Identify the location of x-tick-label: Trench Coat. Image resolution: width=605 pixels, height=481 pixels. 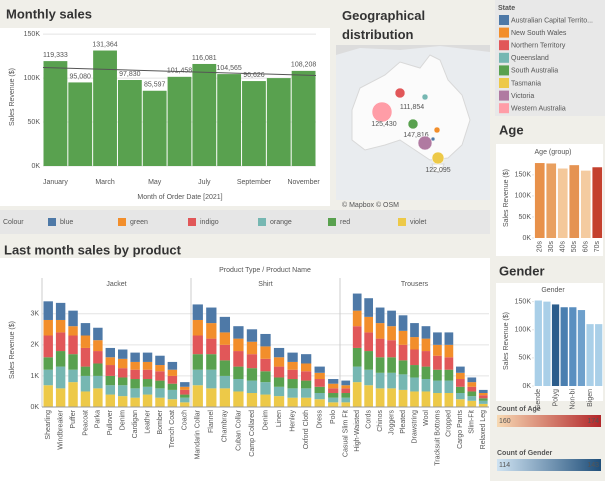
(172, 429).